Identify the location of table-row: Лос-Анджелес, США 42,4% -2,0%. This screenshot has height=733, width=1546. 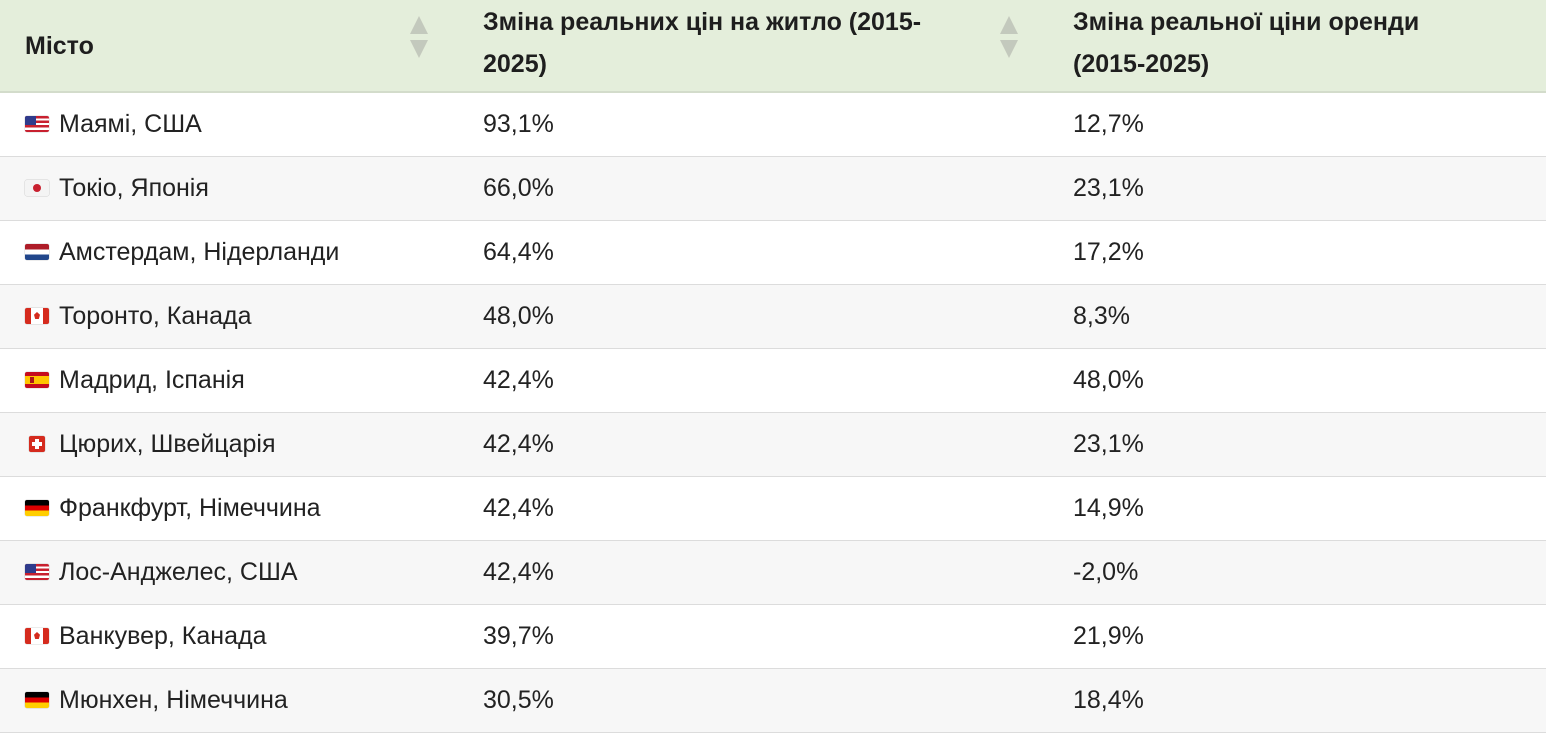
(773, 572).